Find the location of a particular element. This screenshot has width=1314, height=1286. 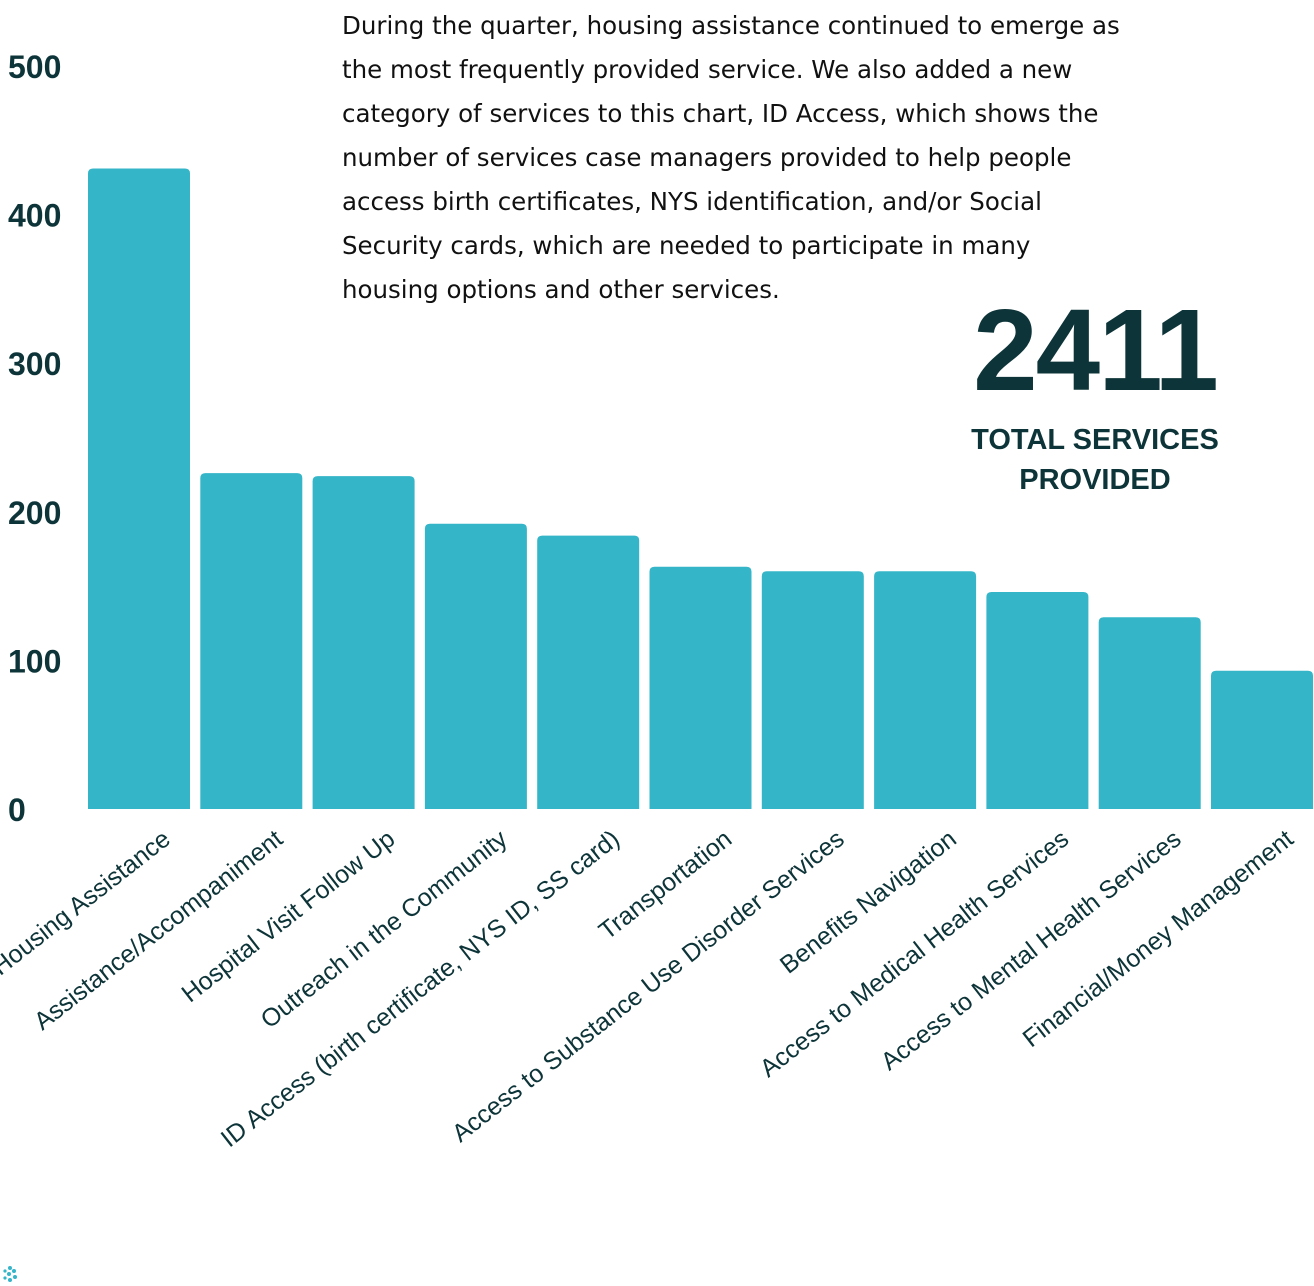

description-line: housing options and other services. is located at coordinates (561, 289).